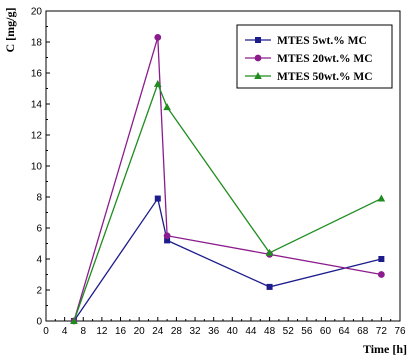 This screenshot has height=360, width=413. What do you see at coordinates (65, 331) in the screenshot?
I see `x-tick-label: 4` at bounding box center [65, 331].